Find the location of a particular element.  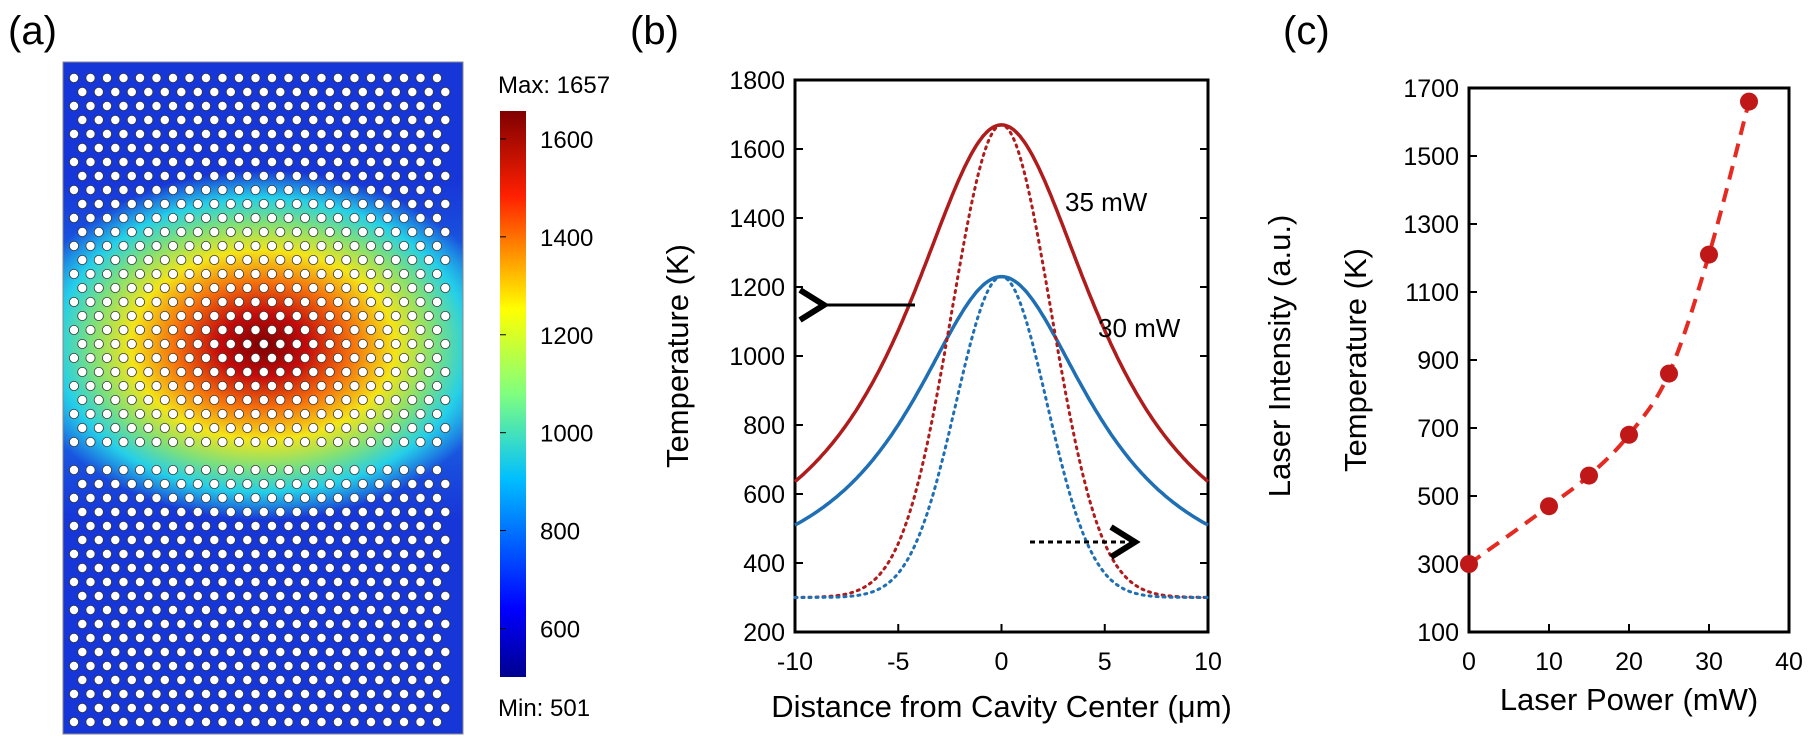

y-tick-label: 600 is located at coordinates (764, 495).